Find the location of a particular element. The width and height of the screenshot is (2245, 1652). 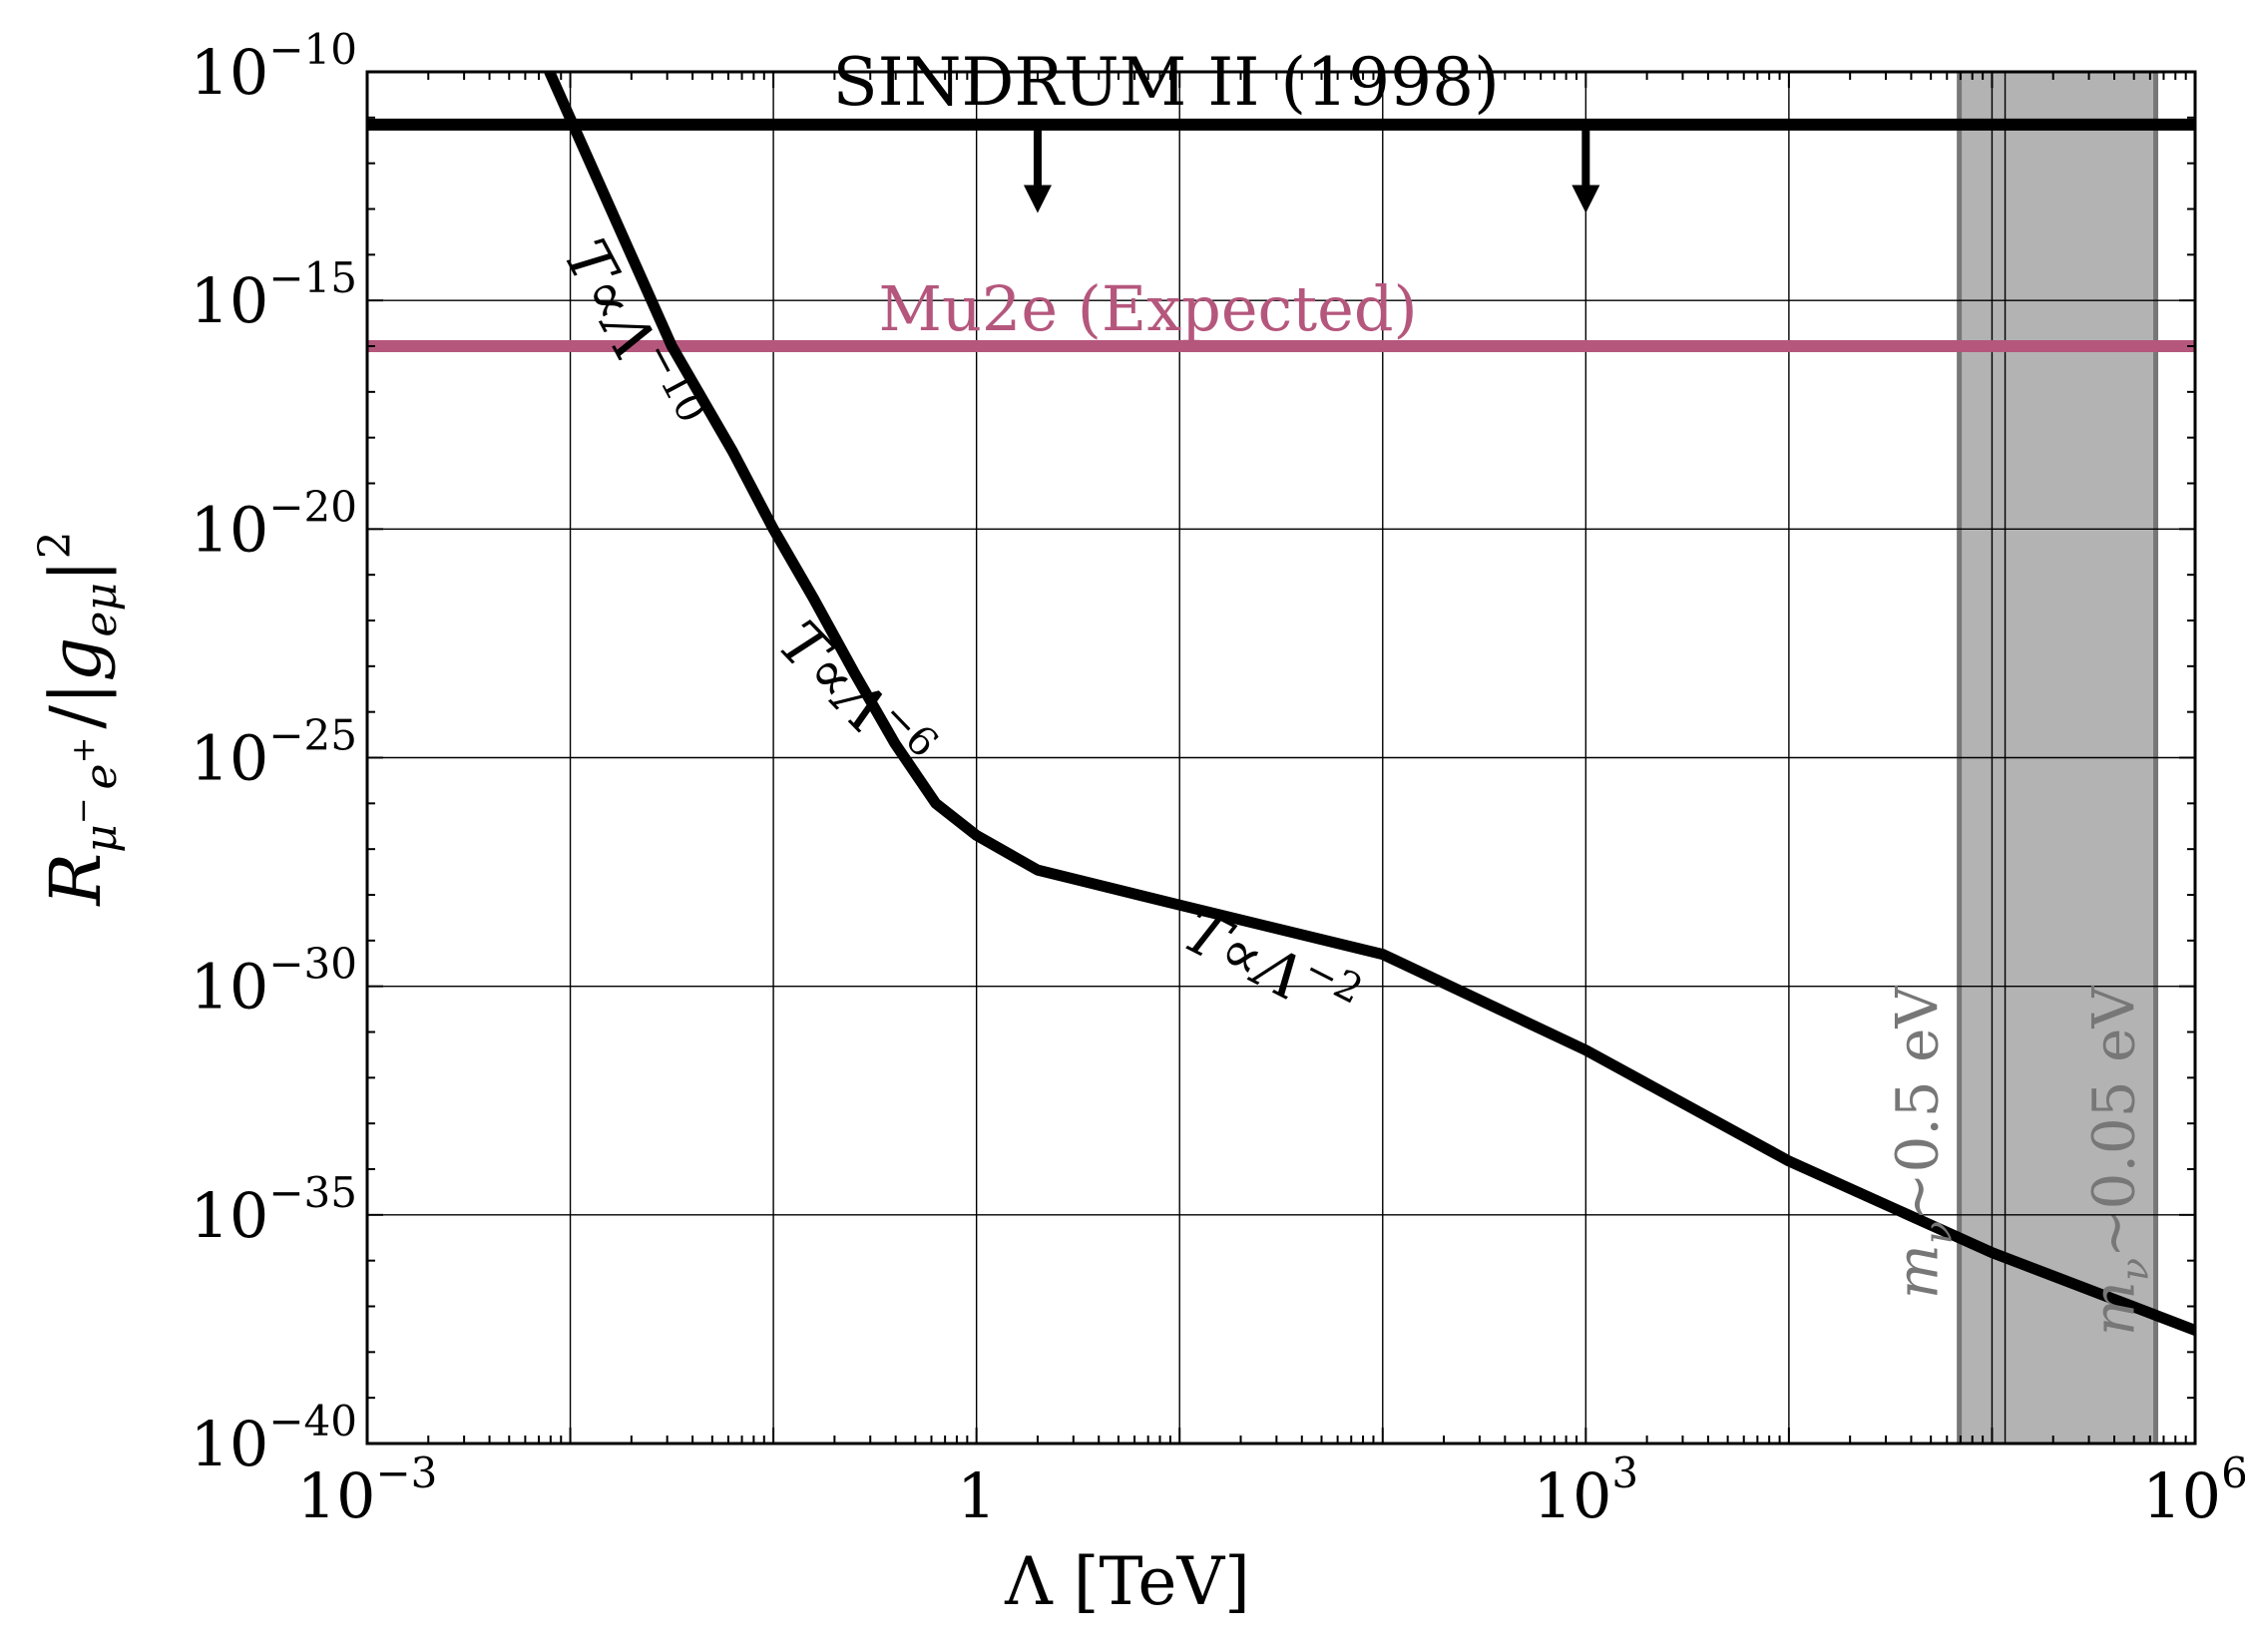

x-tick-label: 1 is located at coordinates (976, 1496).